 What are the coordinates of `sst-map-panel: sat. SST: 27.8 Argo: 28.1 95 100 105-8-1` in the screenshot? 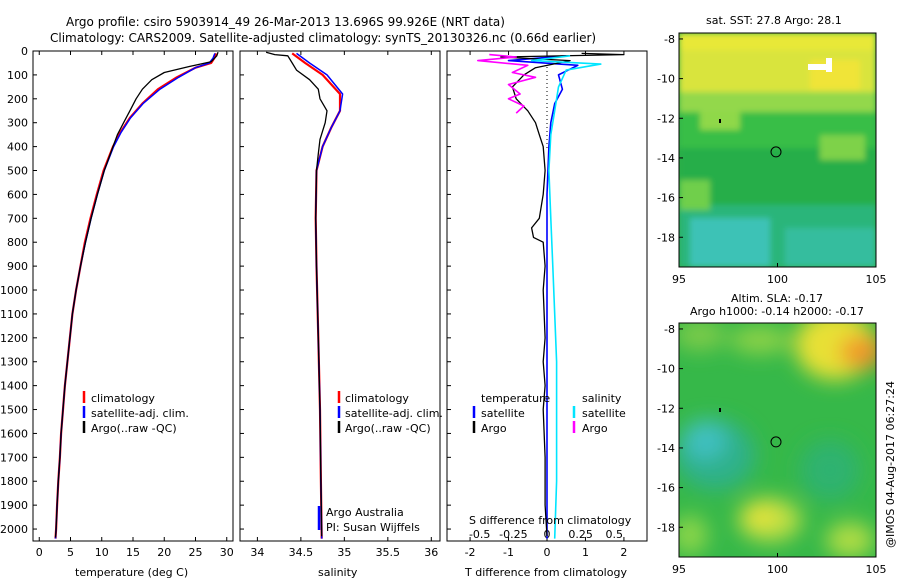 It's located at (771, 150).